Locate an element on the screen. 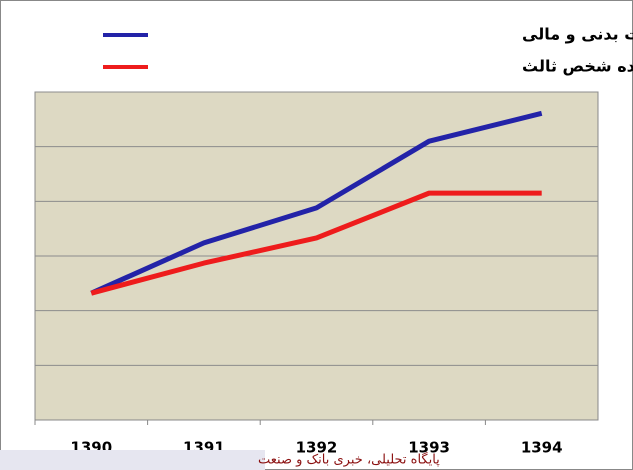  watermark: پایگاه تحلیلی، خبری بانک و صنعت is located at coordinates (349, 460).